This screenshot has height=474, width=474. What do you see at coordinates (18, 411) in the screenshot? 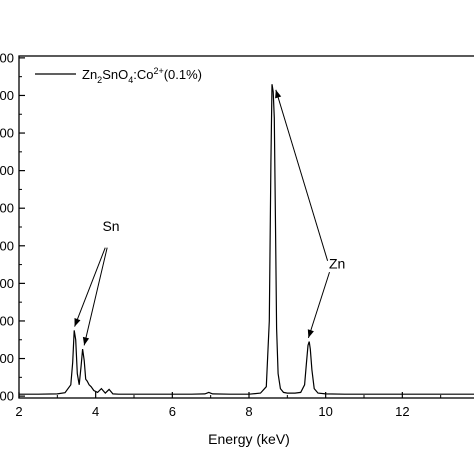
I see `x-tick-label: 2` at bounding box center [18, 411].